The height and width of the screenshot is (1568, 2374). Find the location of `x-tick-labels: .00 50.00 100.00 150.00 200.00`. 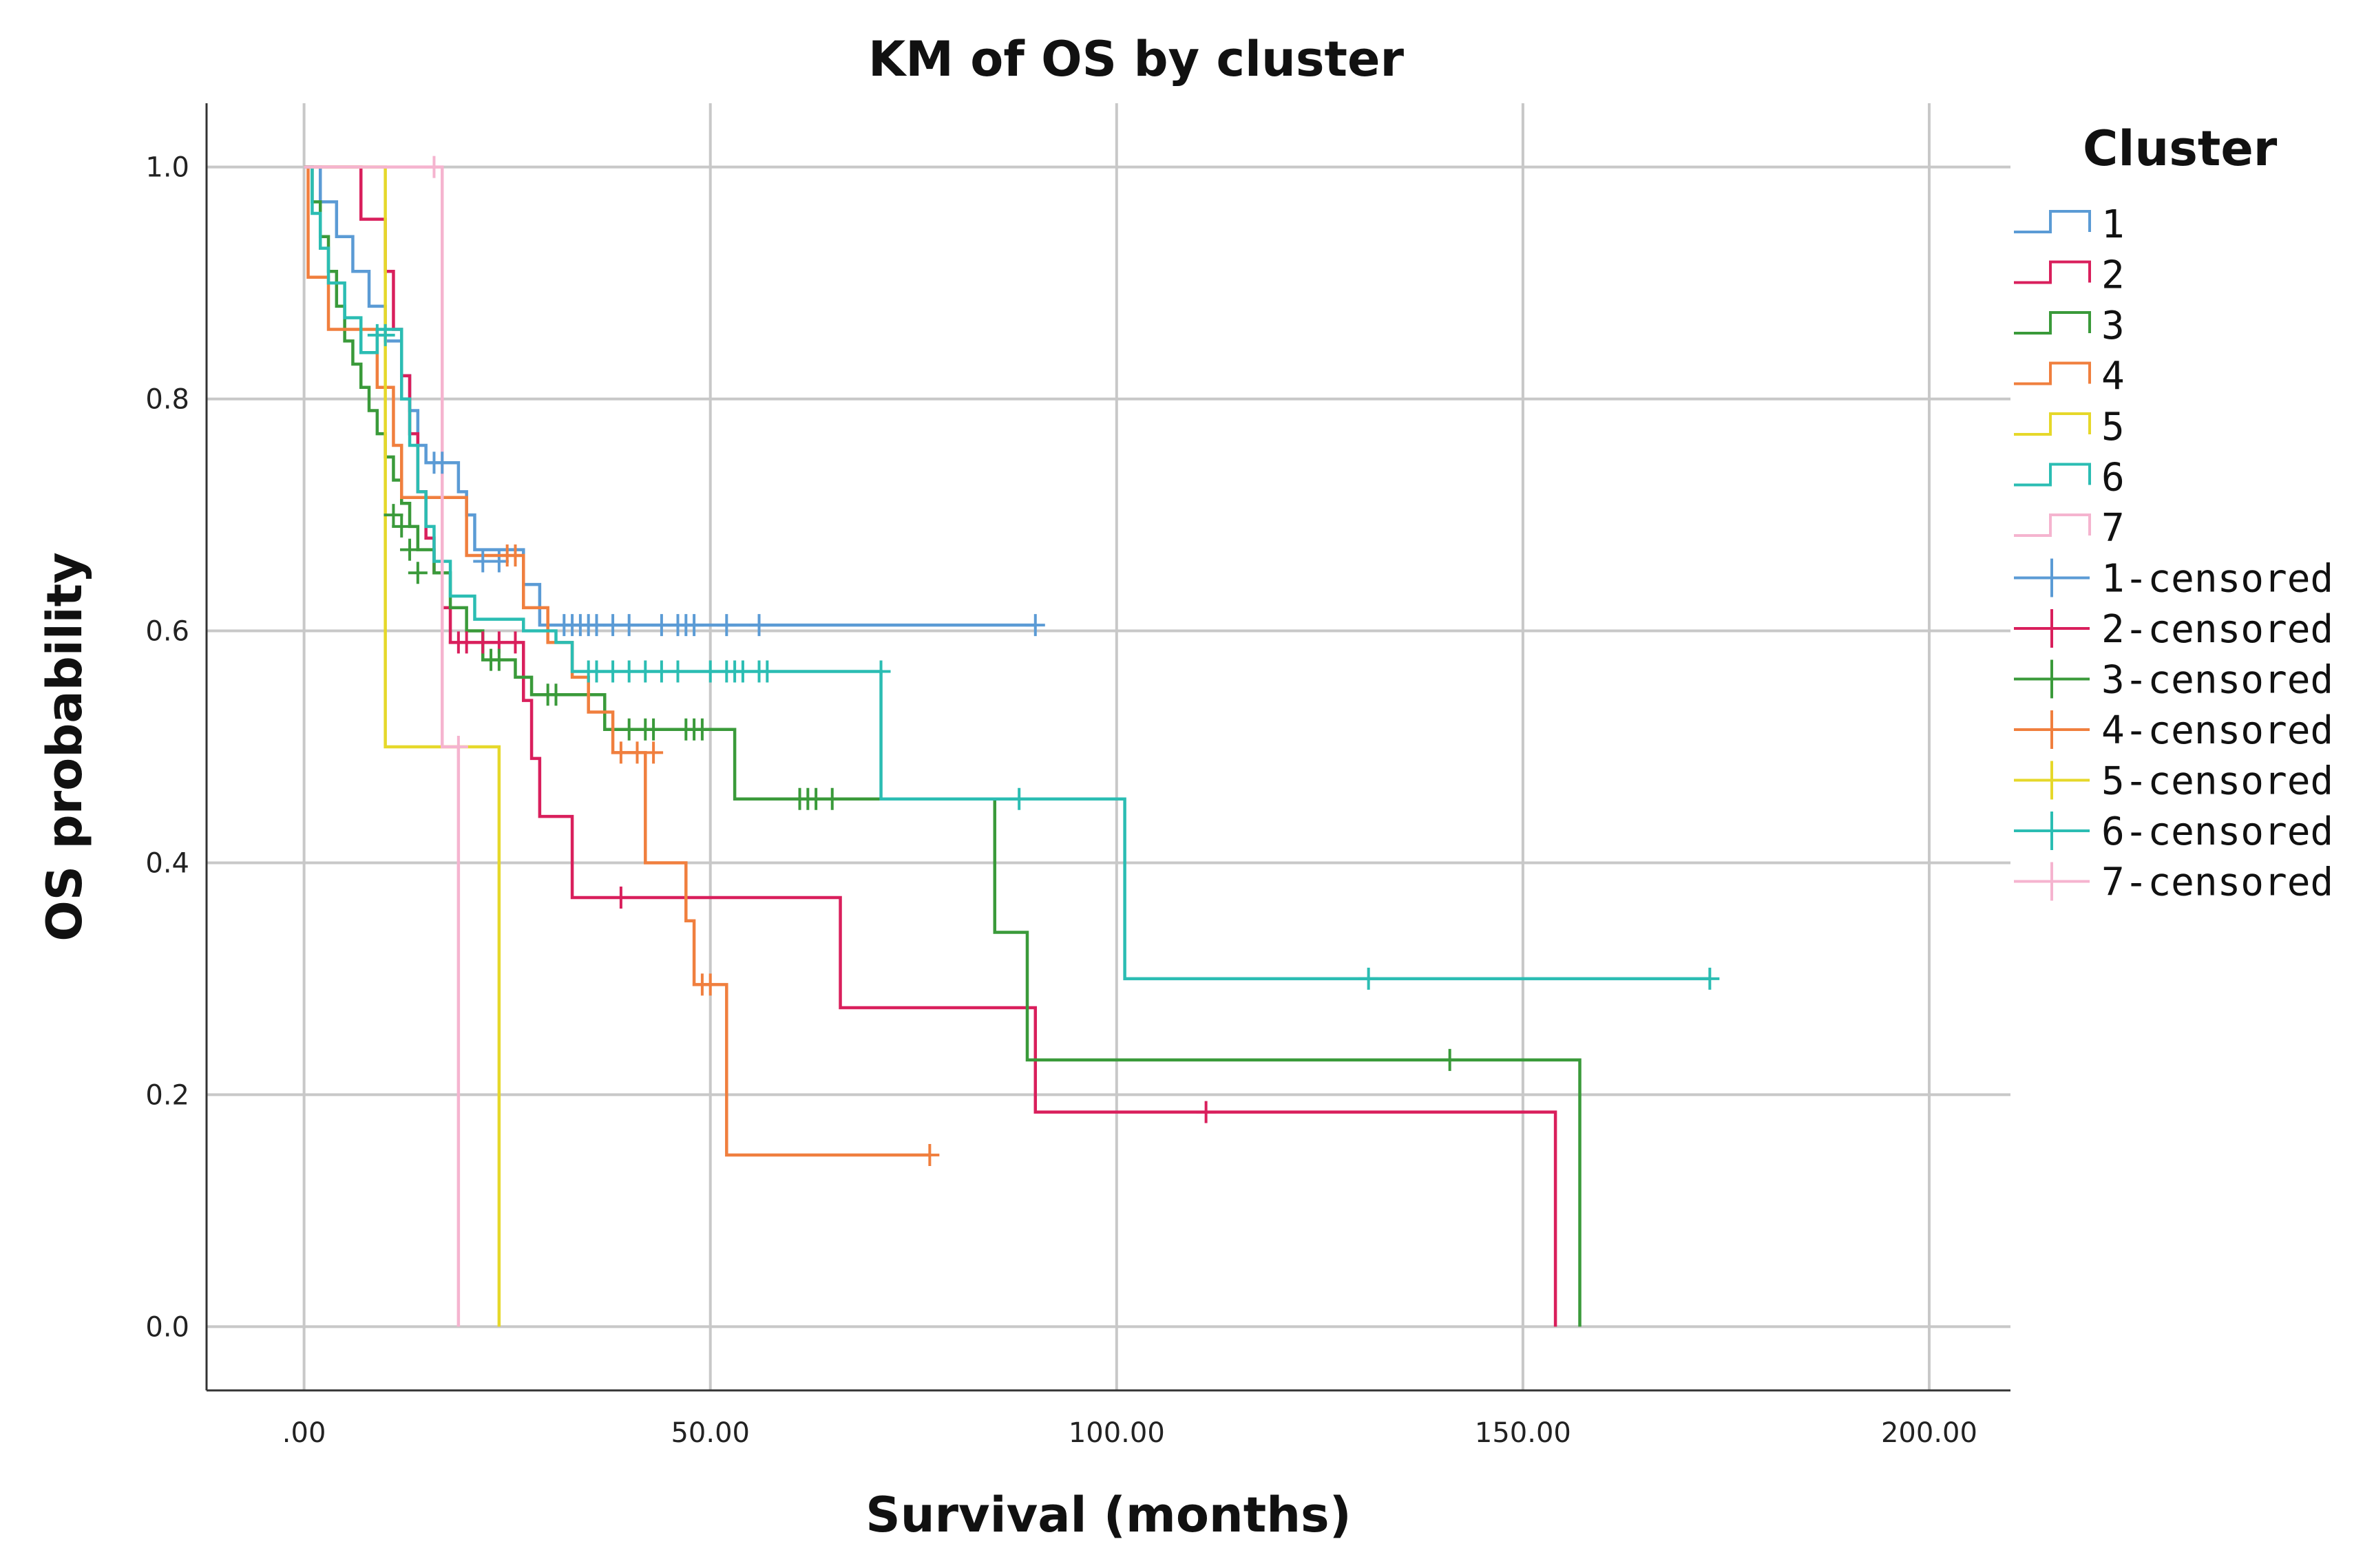

x-tick-labels: .00 50.00 100.00 150.00 200.00 is located at coordinates (1129, 1433).